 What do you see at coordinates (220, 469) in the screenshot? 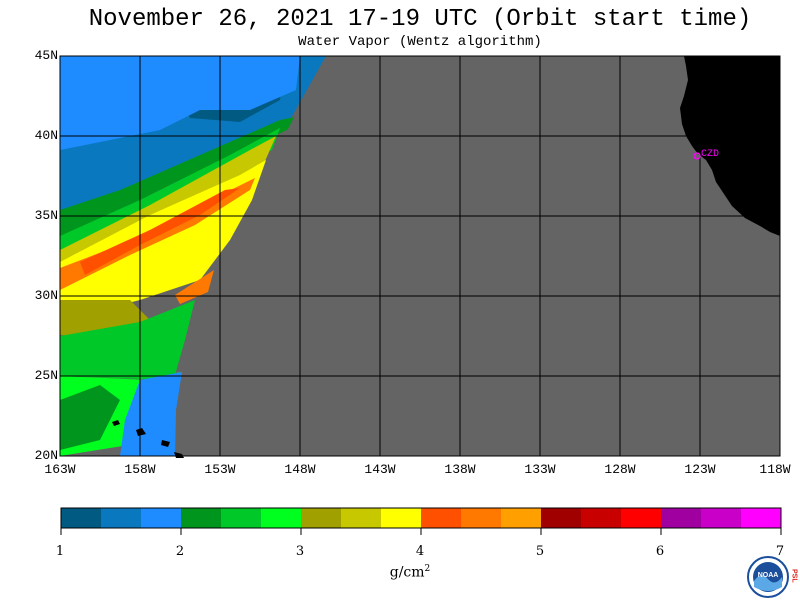
I see `lon-label: 153W` at bounding box center [220, 469].